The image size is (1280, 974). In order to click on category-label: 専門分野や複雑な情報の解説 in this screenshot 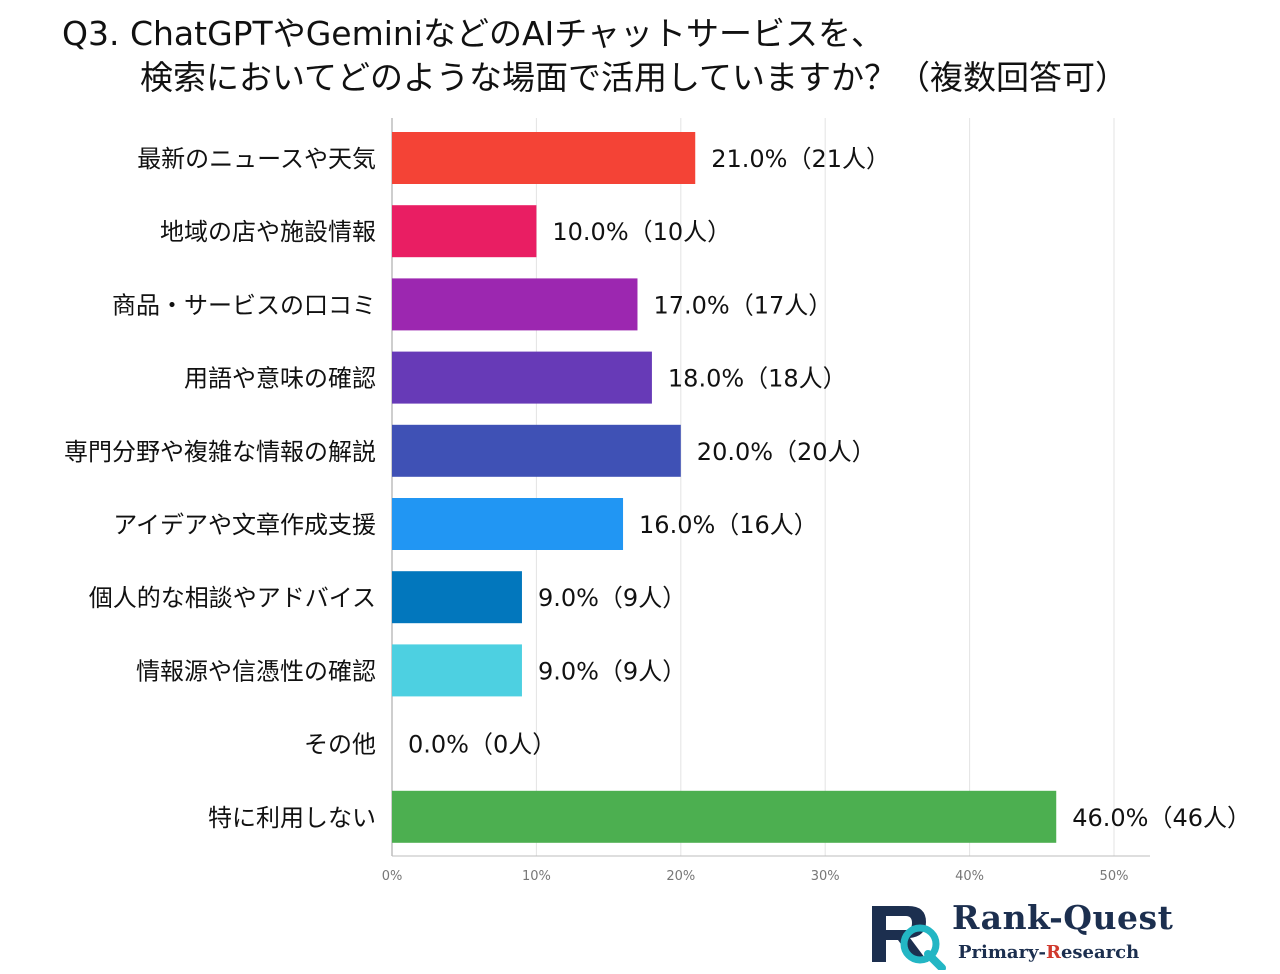, I will do `click(220, 452)`.